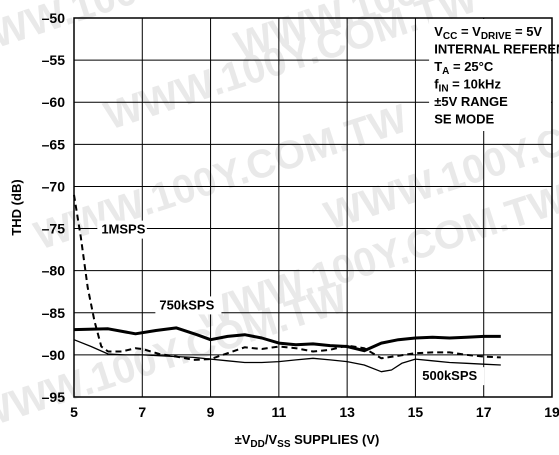 Image resolution: width=559 pixels, height=455 pixels. Describe the element at coordinates (464, 68) in the screenshot. I see `condition-line: TA = 25°C` at that location.